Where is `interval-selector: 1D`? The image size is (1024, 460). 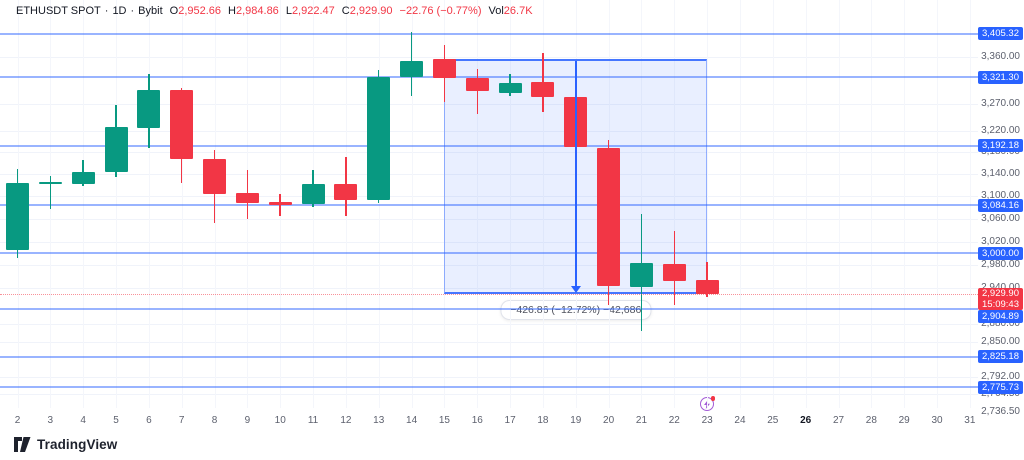
interval-selector: 1D is located at coordinates (119, 11).